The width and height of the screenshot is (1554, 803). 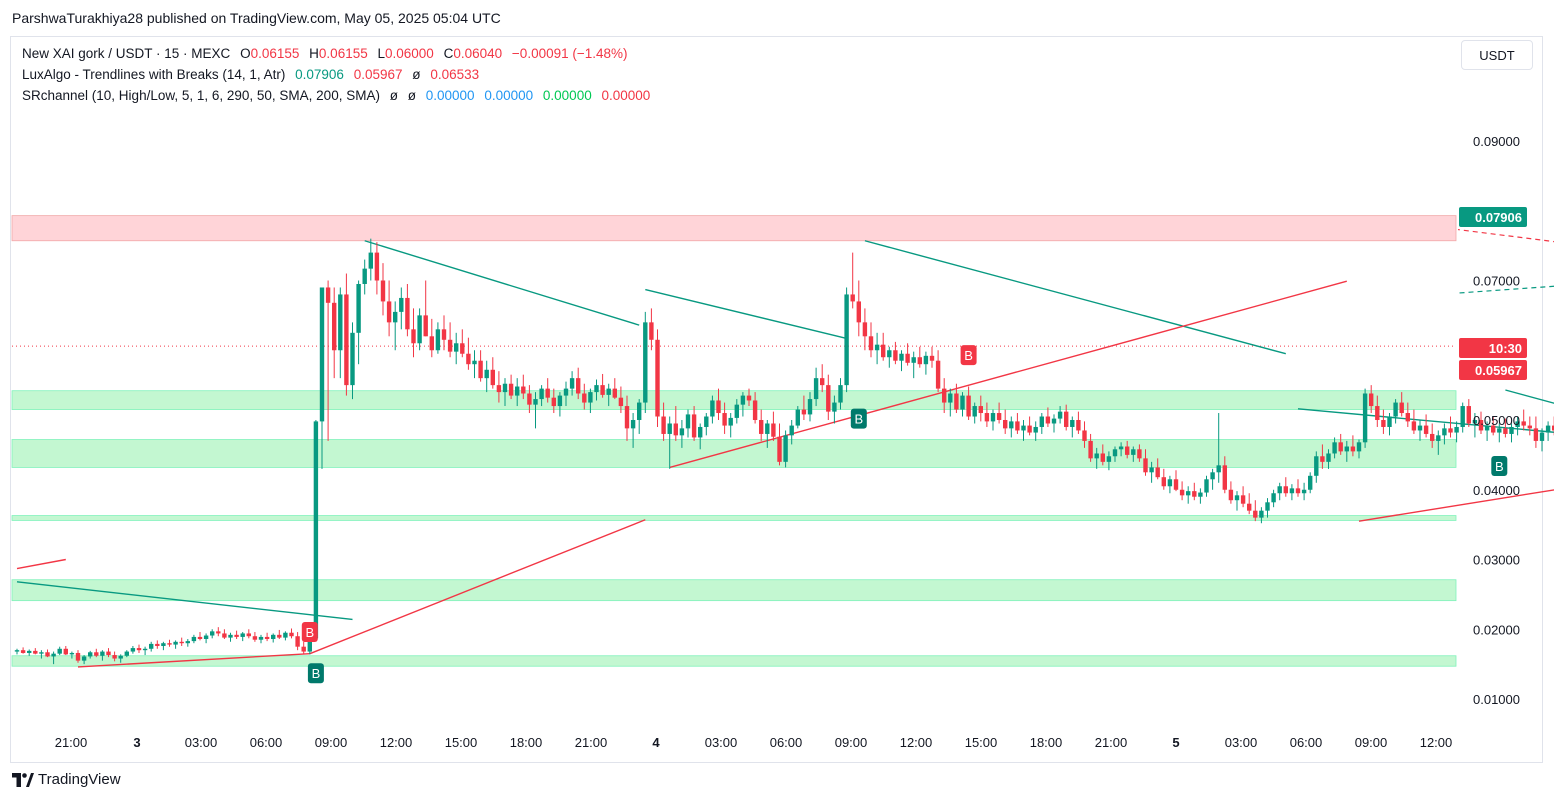 What do you see at coordinates (319, 74) in the screenshot?
I see `indicator1-value1: 0.07906` at bounding box center [319, 74].